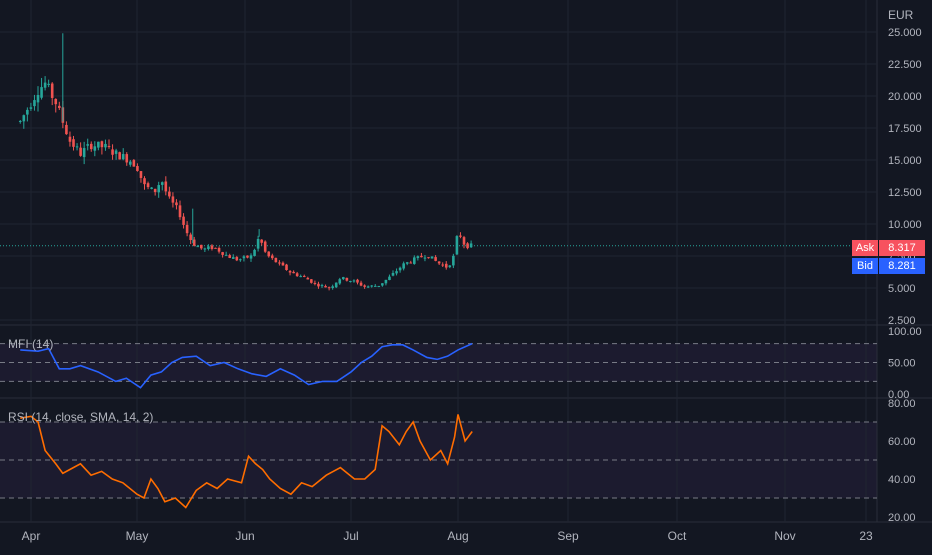 Image resolution: width=932 pixels, height=555 pixels. Describe the element at coordinates (902, 404) in the screenshot. I see `rsi-tick-0: 80.00` at that location.